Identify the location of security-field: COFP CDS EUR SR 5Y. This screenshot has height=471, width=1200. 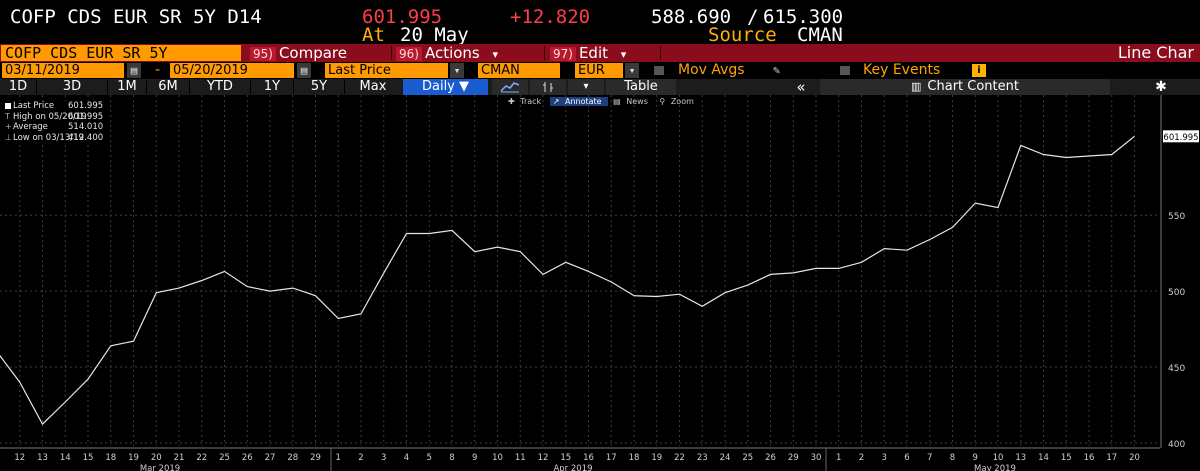
(121, 53).